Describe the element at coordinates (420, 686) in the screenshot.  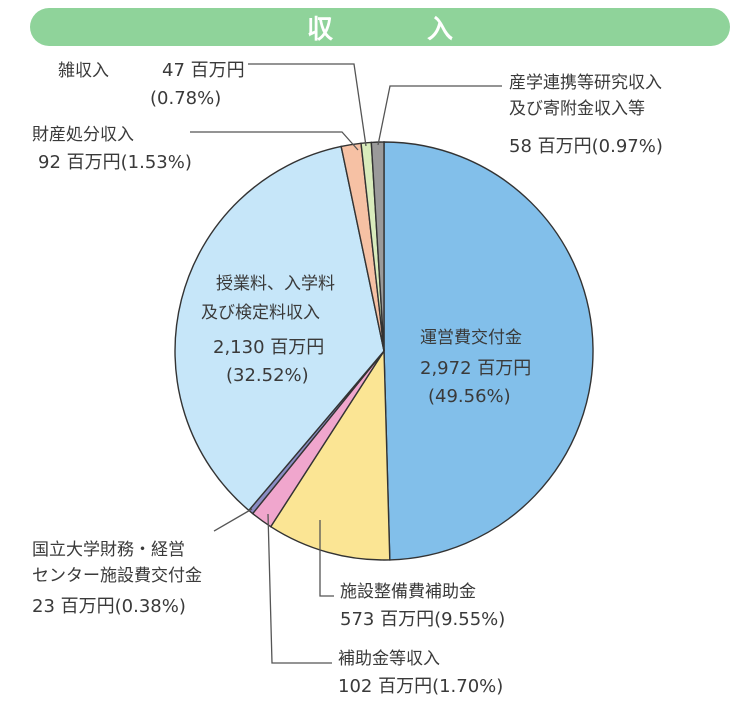
I see `slice-value-3: 102 百万円(1.70%)` at that location.